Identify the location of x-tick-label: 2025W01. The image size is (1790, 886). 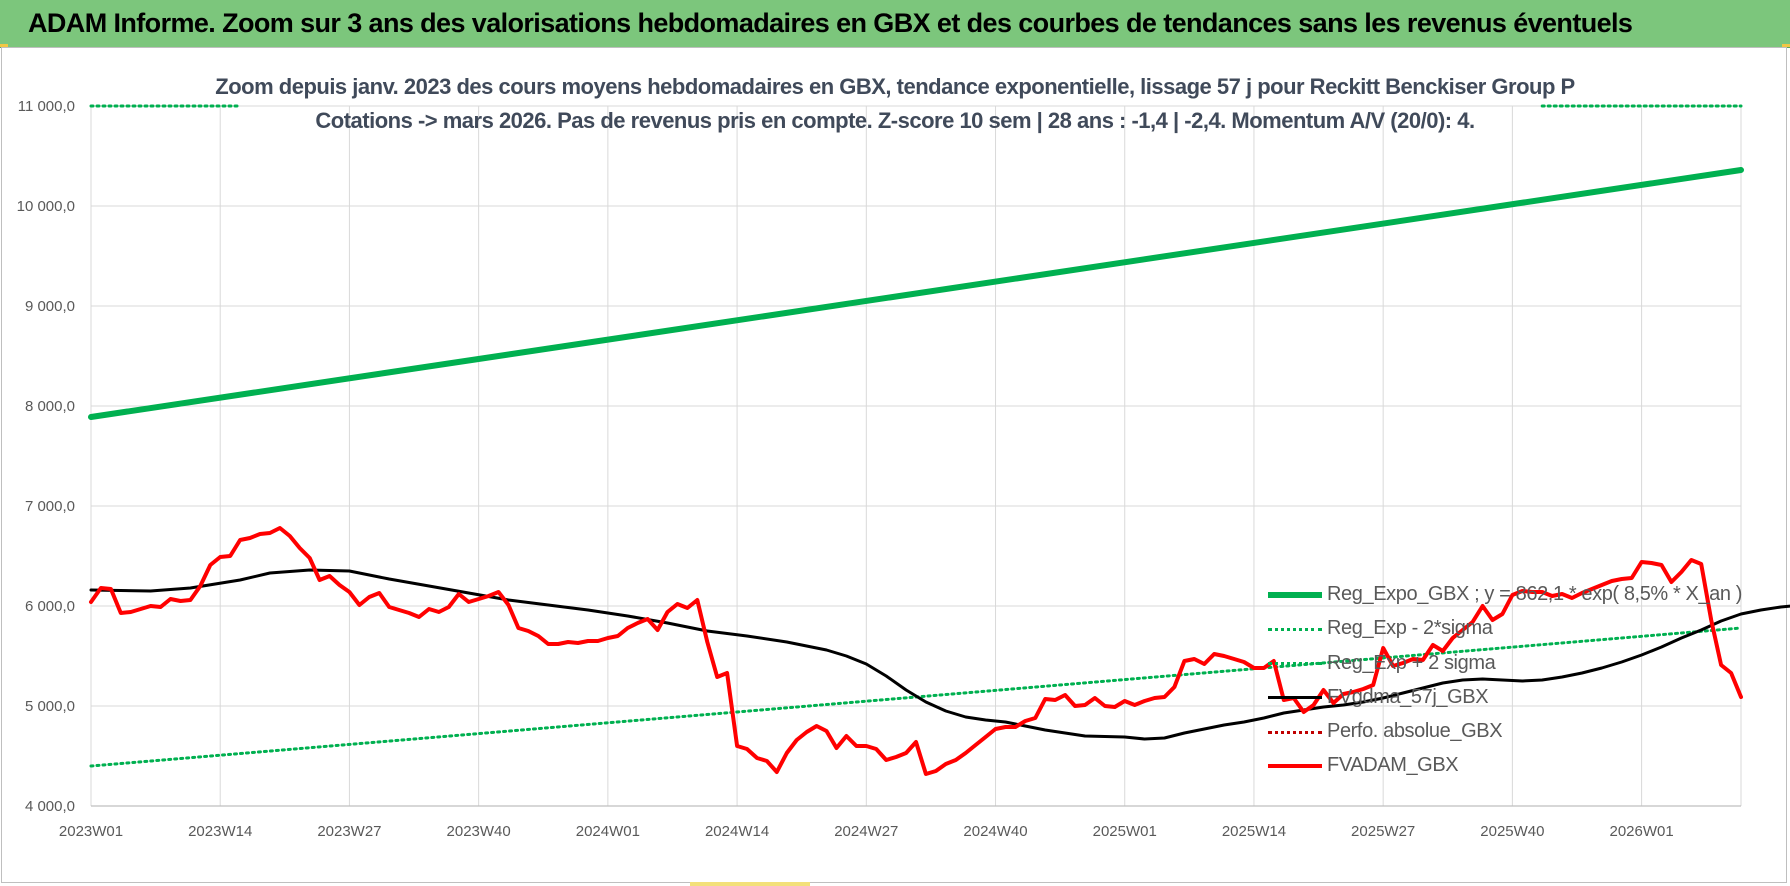
(1125, 831).